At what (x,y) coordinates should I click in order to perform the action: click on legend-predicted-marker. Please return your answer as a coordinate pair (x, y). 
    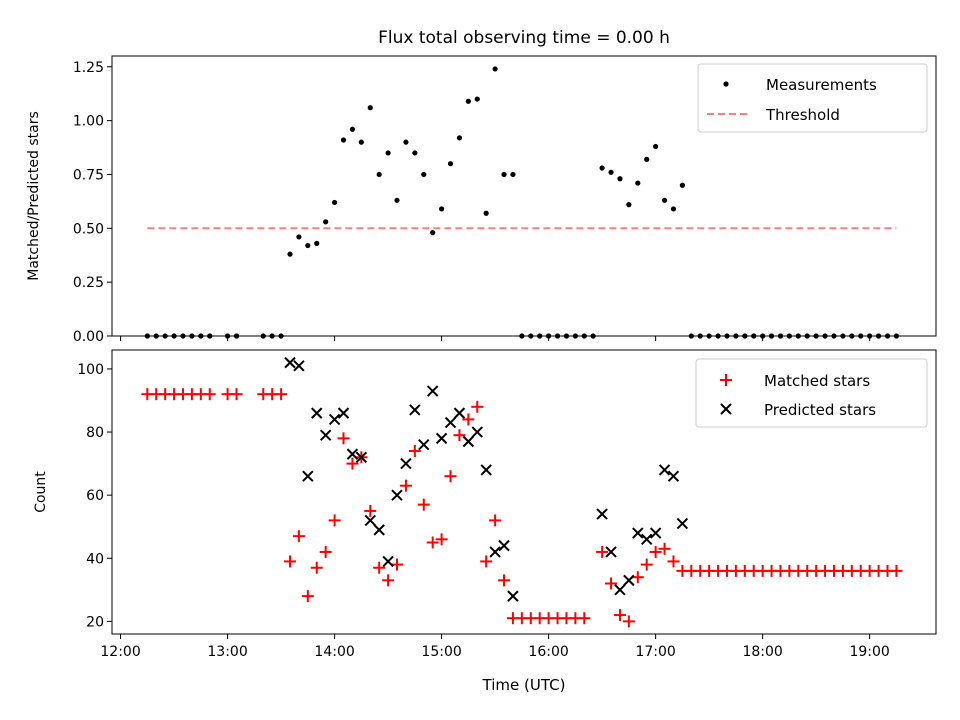
    Looking at the image, I should click on (726, 409).